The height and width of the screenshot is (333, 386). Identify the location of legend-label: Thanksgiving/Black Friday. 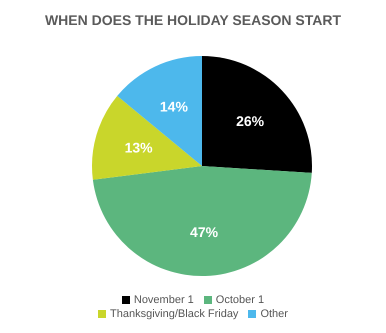
(174, 314).